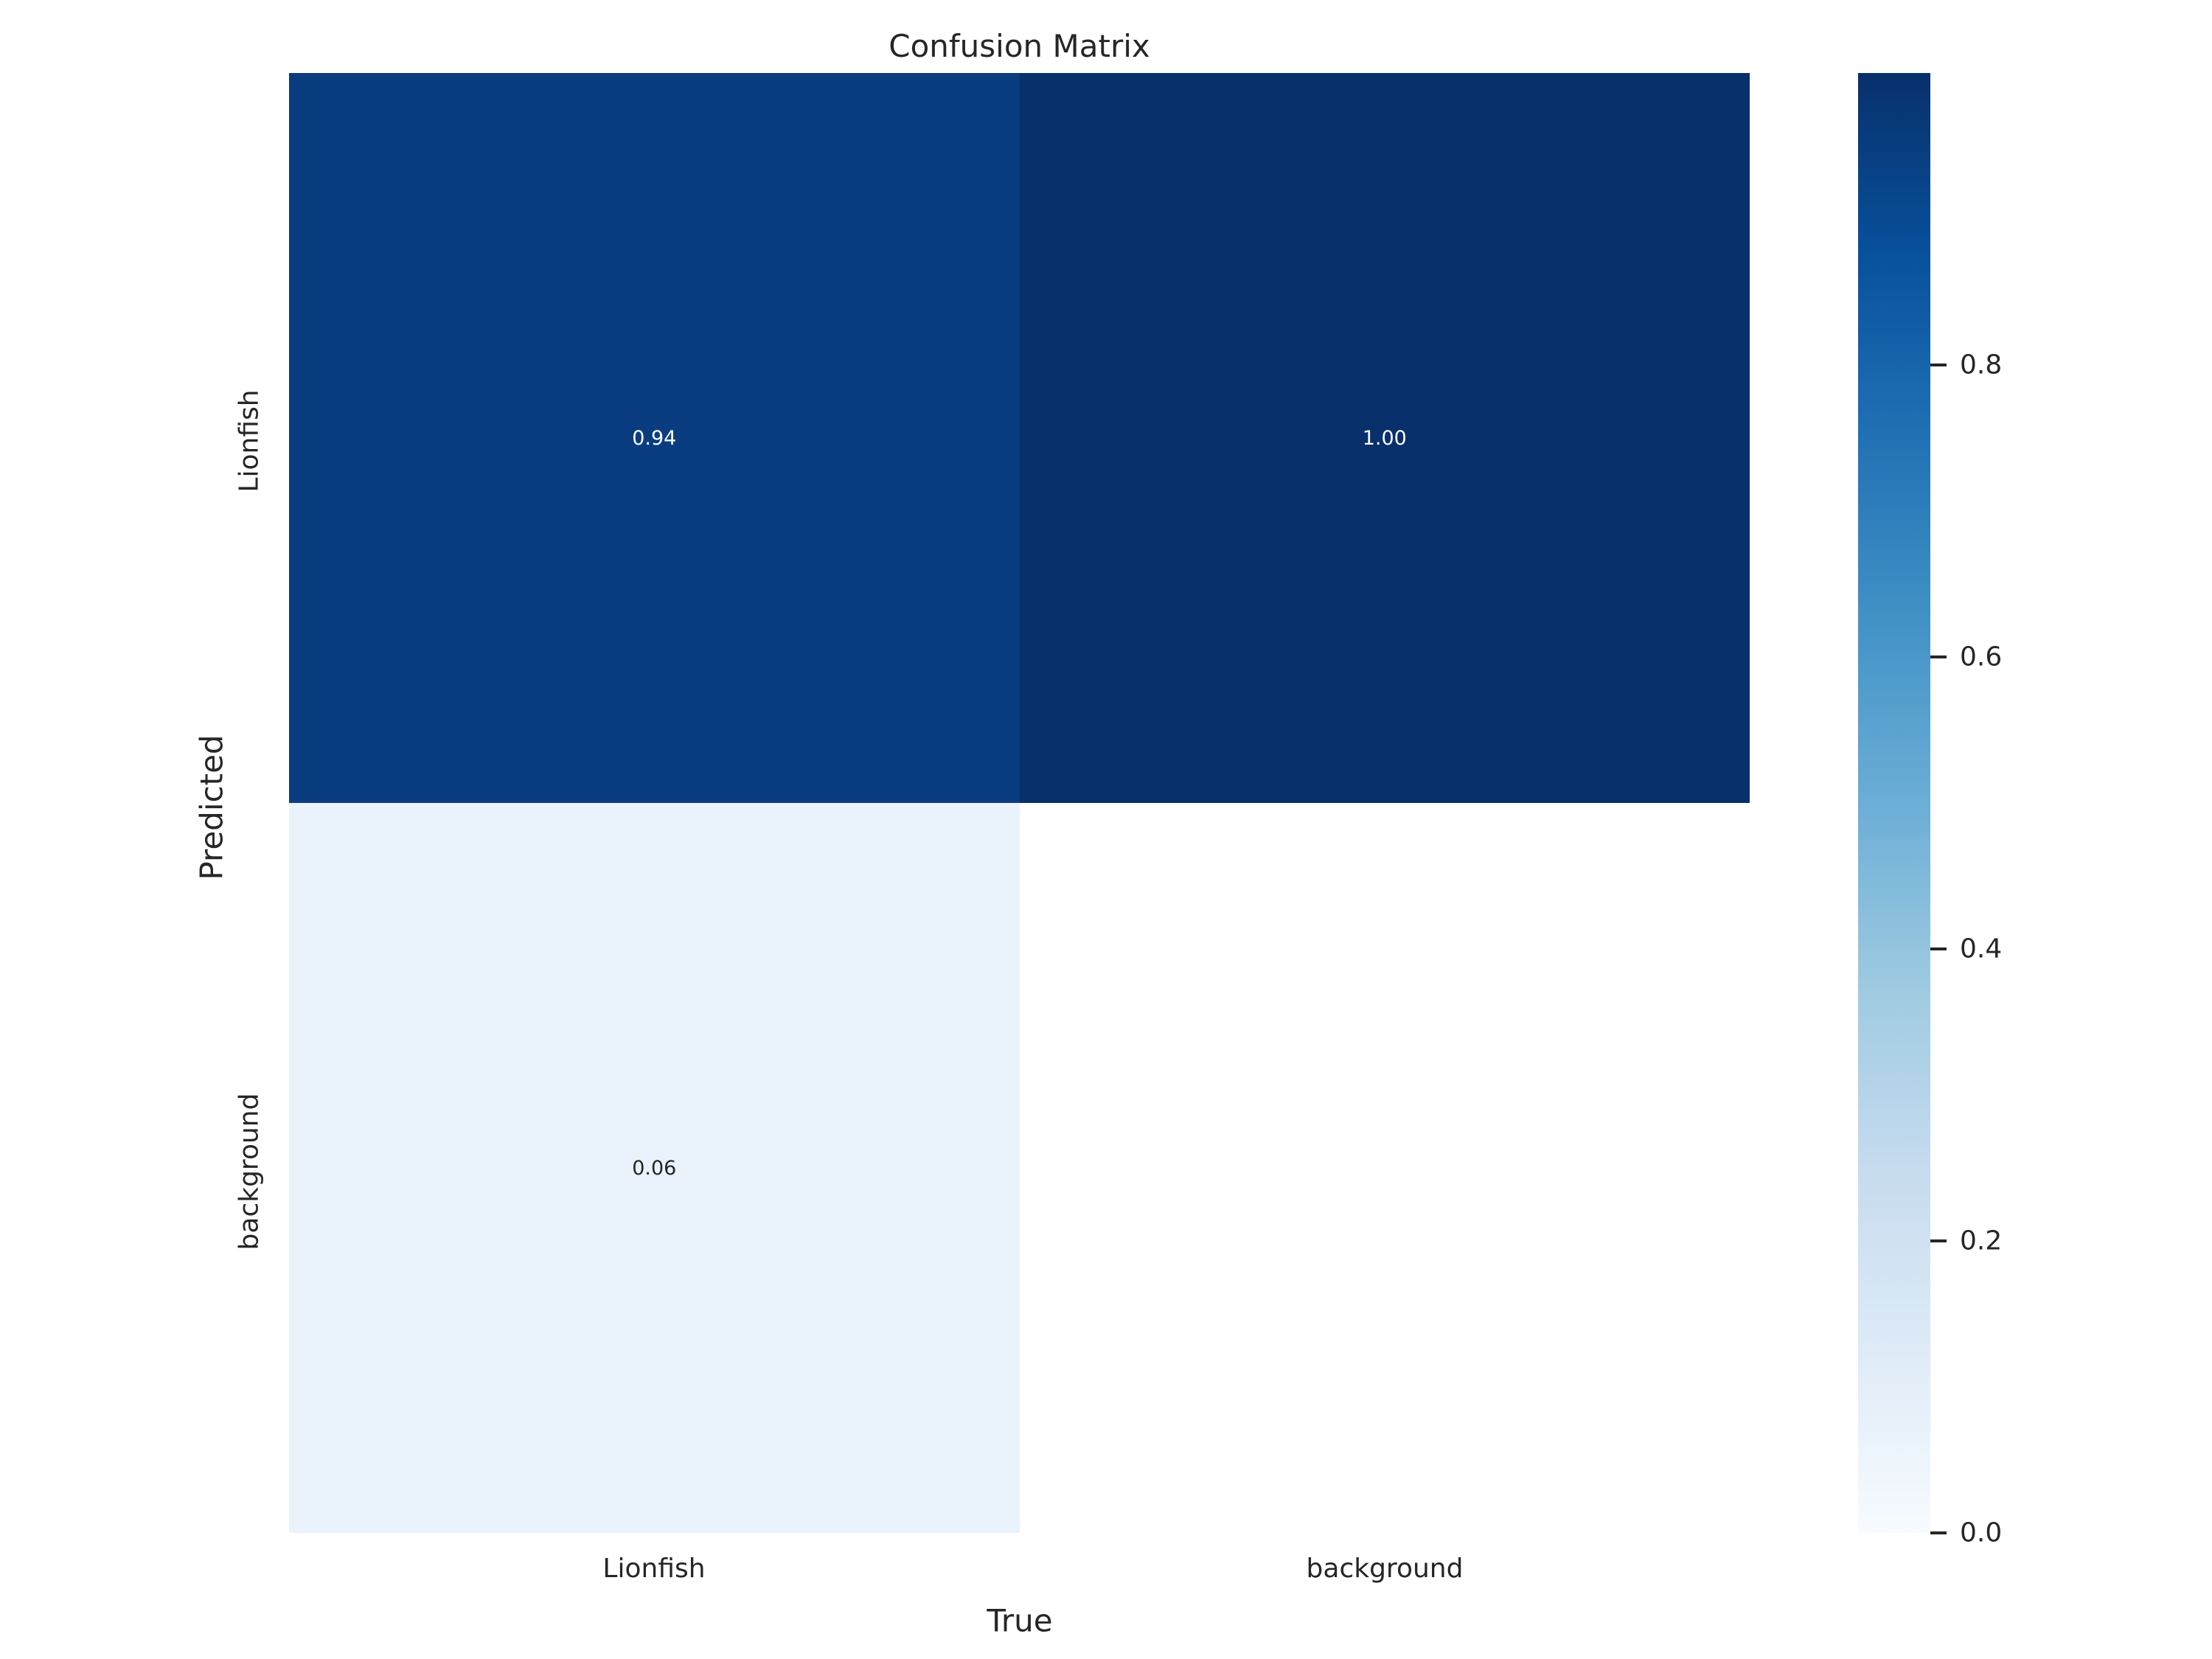 The image size is (2212, 1659). What do you see at coordinates (1385, 1569) in the screenshot?
I see `x-tick-label: background` at bounding box center [1385, 1569].